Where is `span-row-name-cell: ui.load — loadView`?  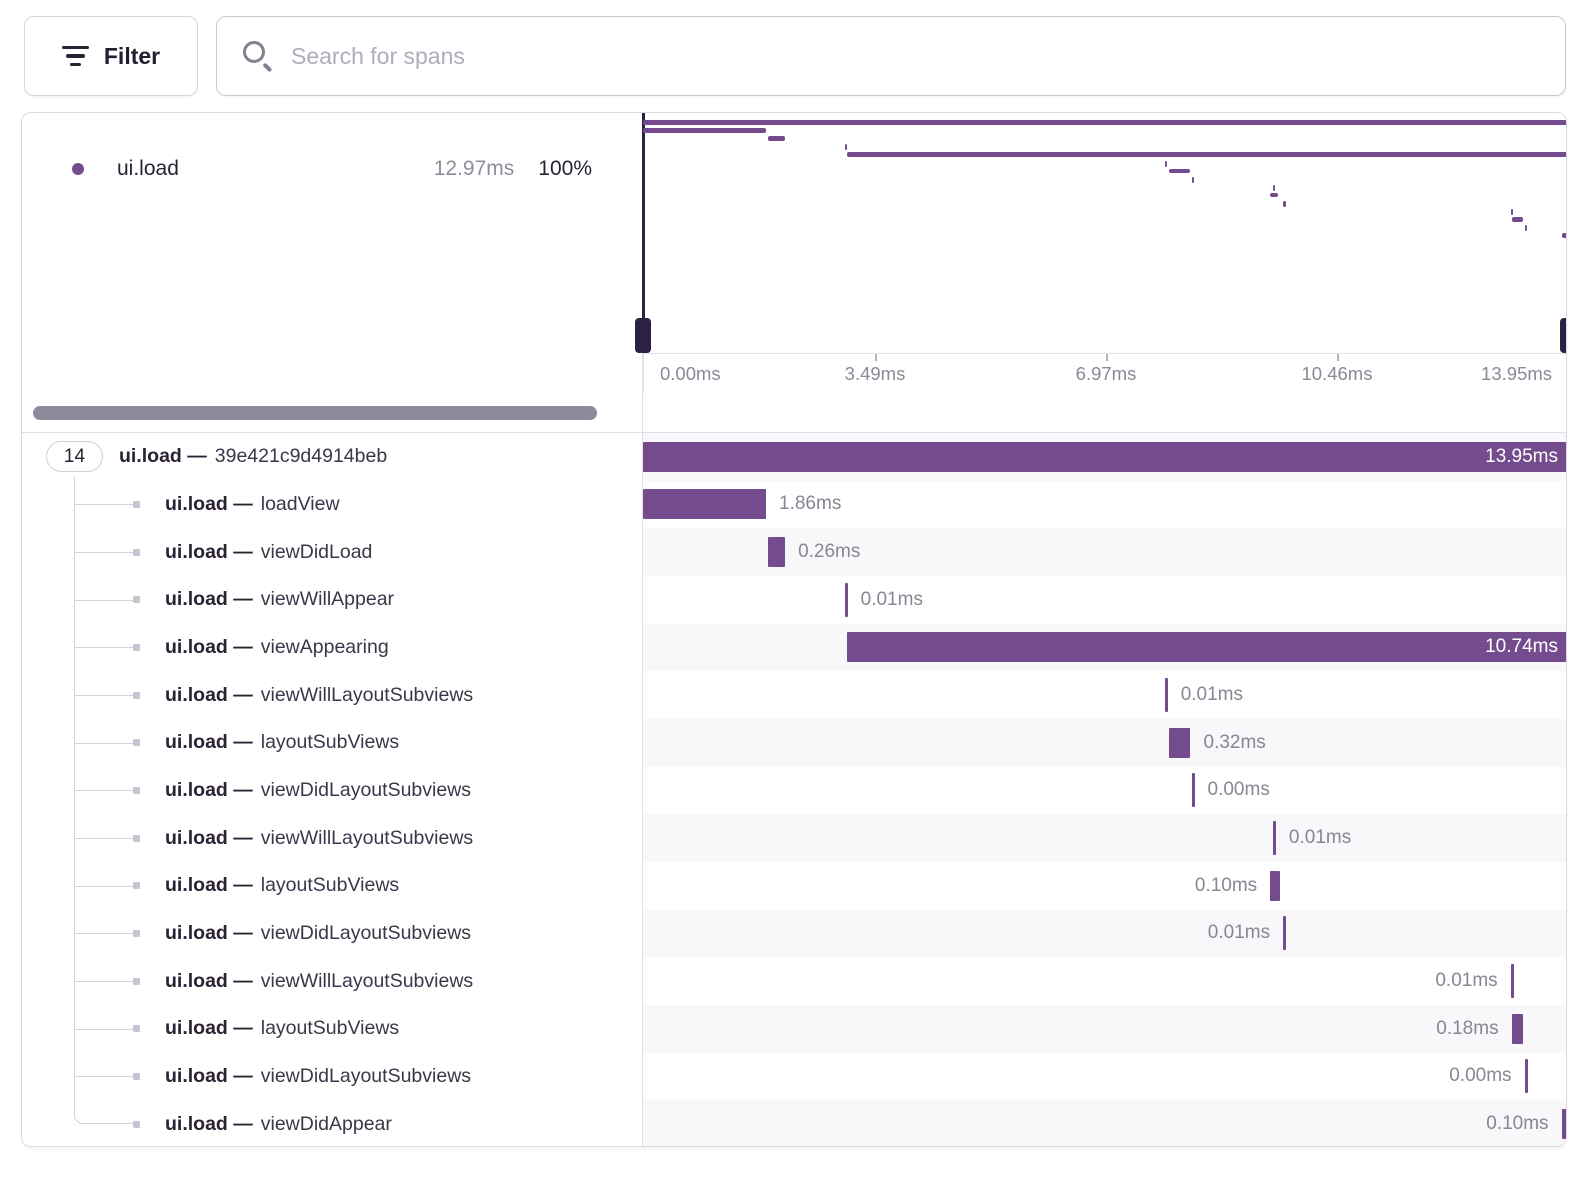
span-row-name-cell: ui.load — loadView is located at coordinates (332, 504).